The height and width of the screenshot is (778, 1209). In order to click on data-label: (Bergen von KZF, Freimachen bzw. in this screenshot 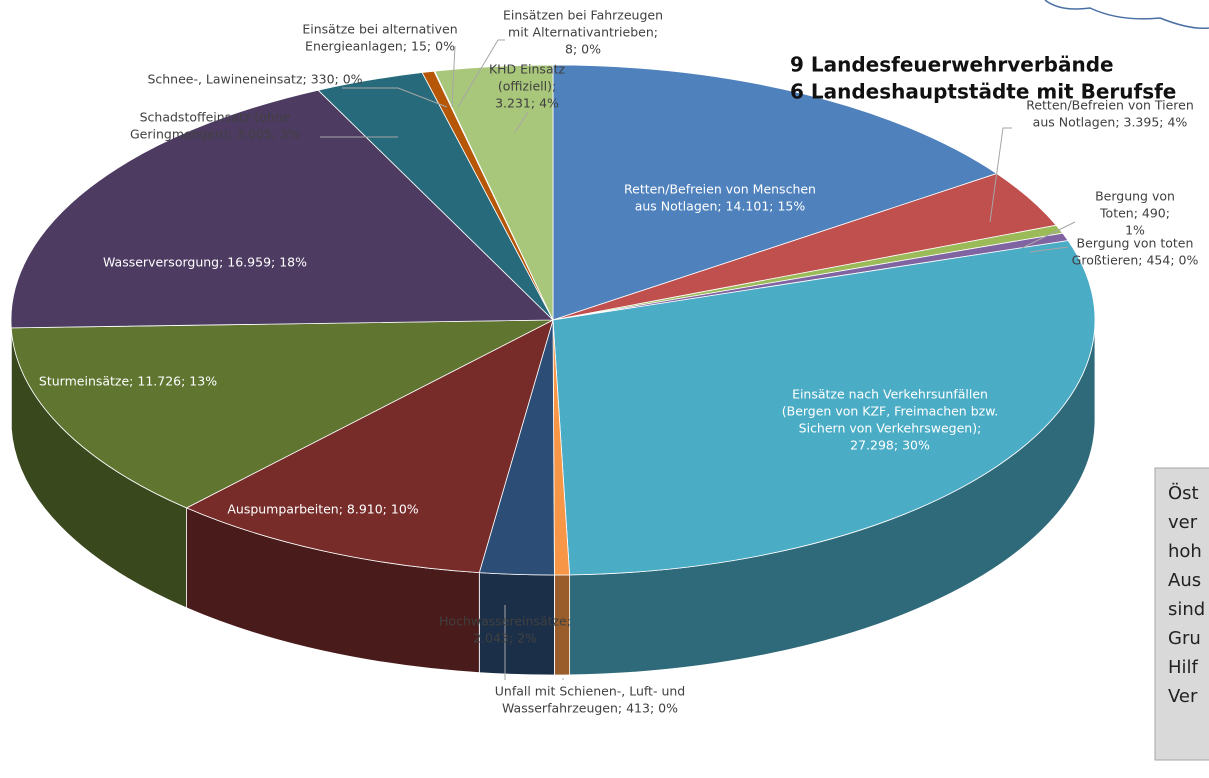, I will do `click(890, 411)`.